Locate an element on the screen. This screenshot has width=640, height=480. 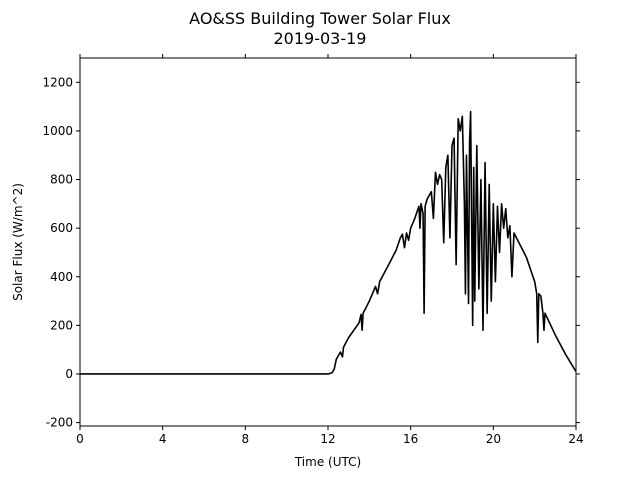
x-tick-label: 16 is located at coordinates (410, 439).